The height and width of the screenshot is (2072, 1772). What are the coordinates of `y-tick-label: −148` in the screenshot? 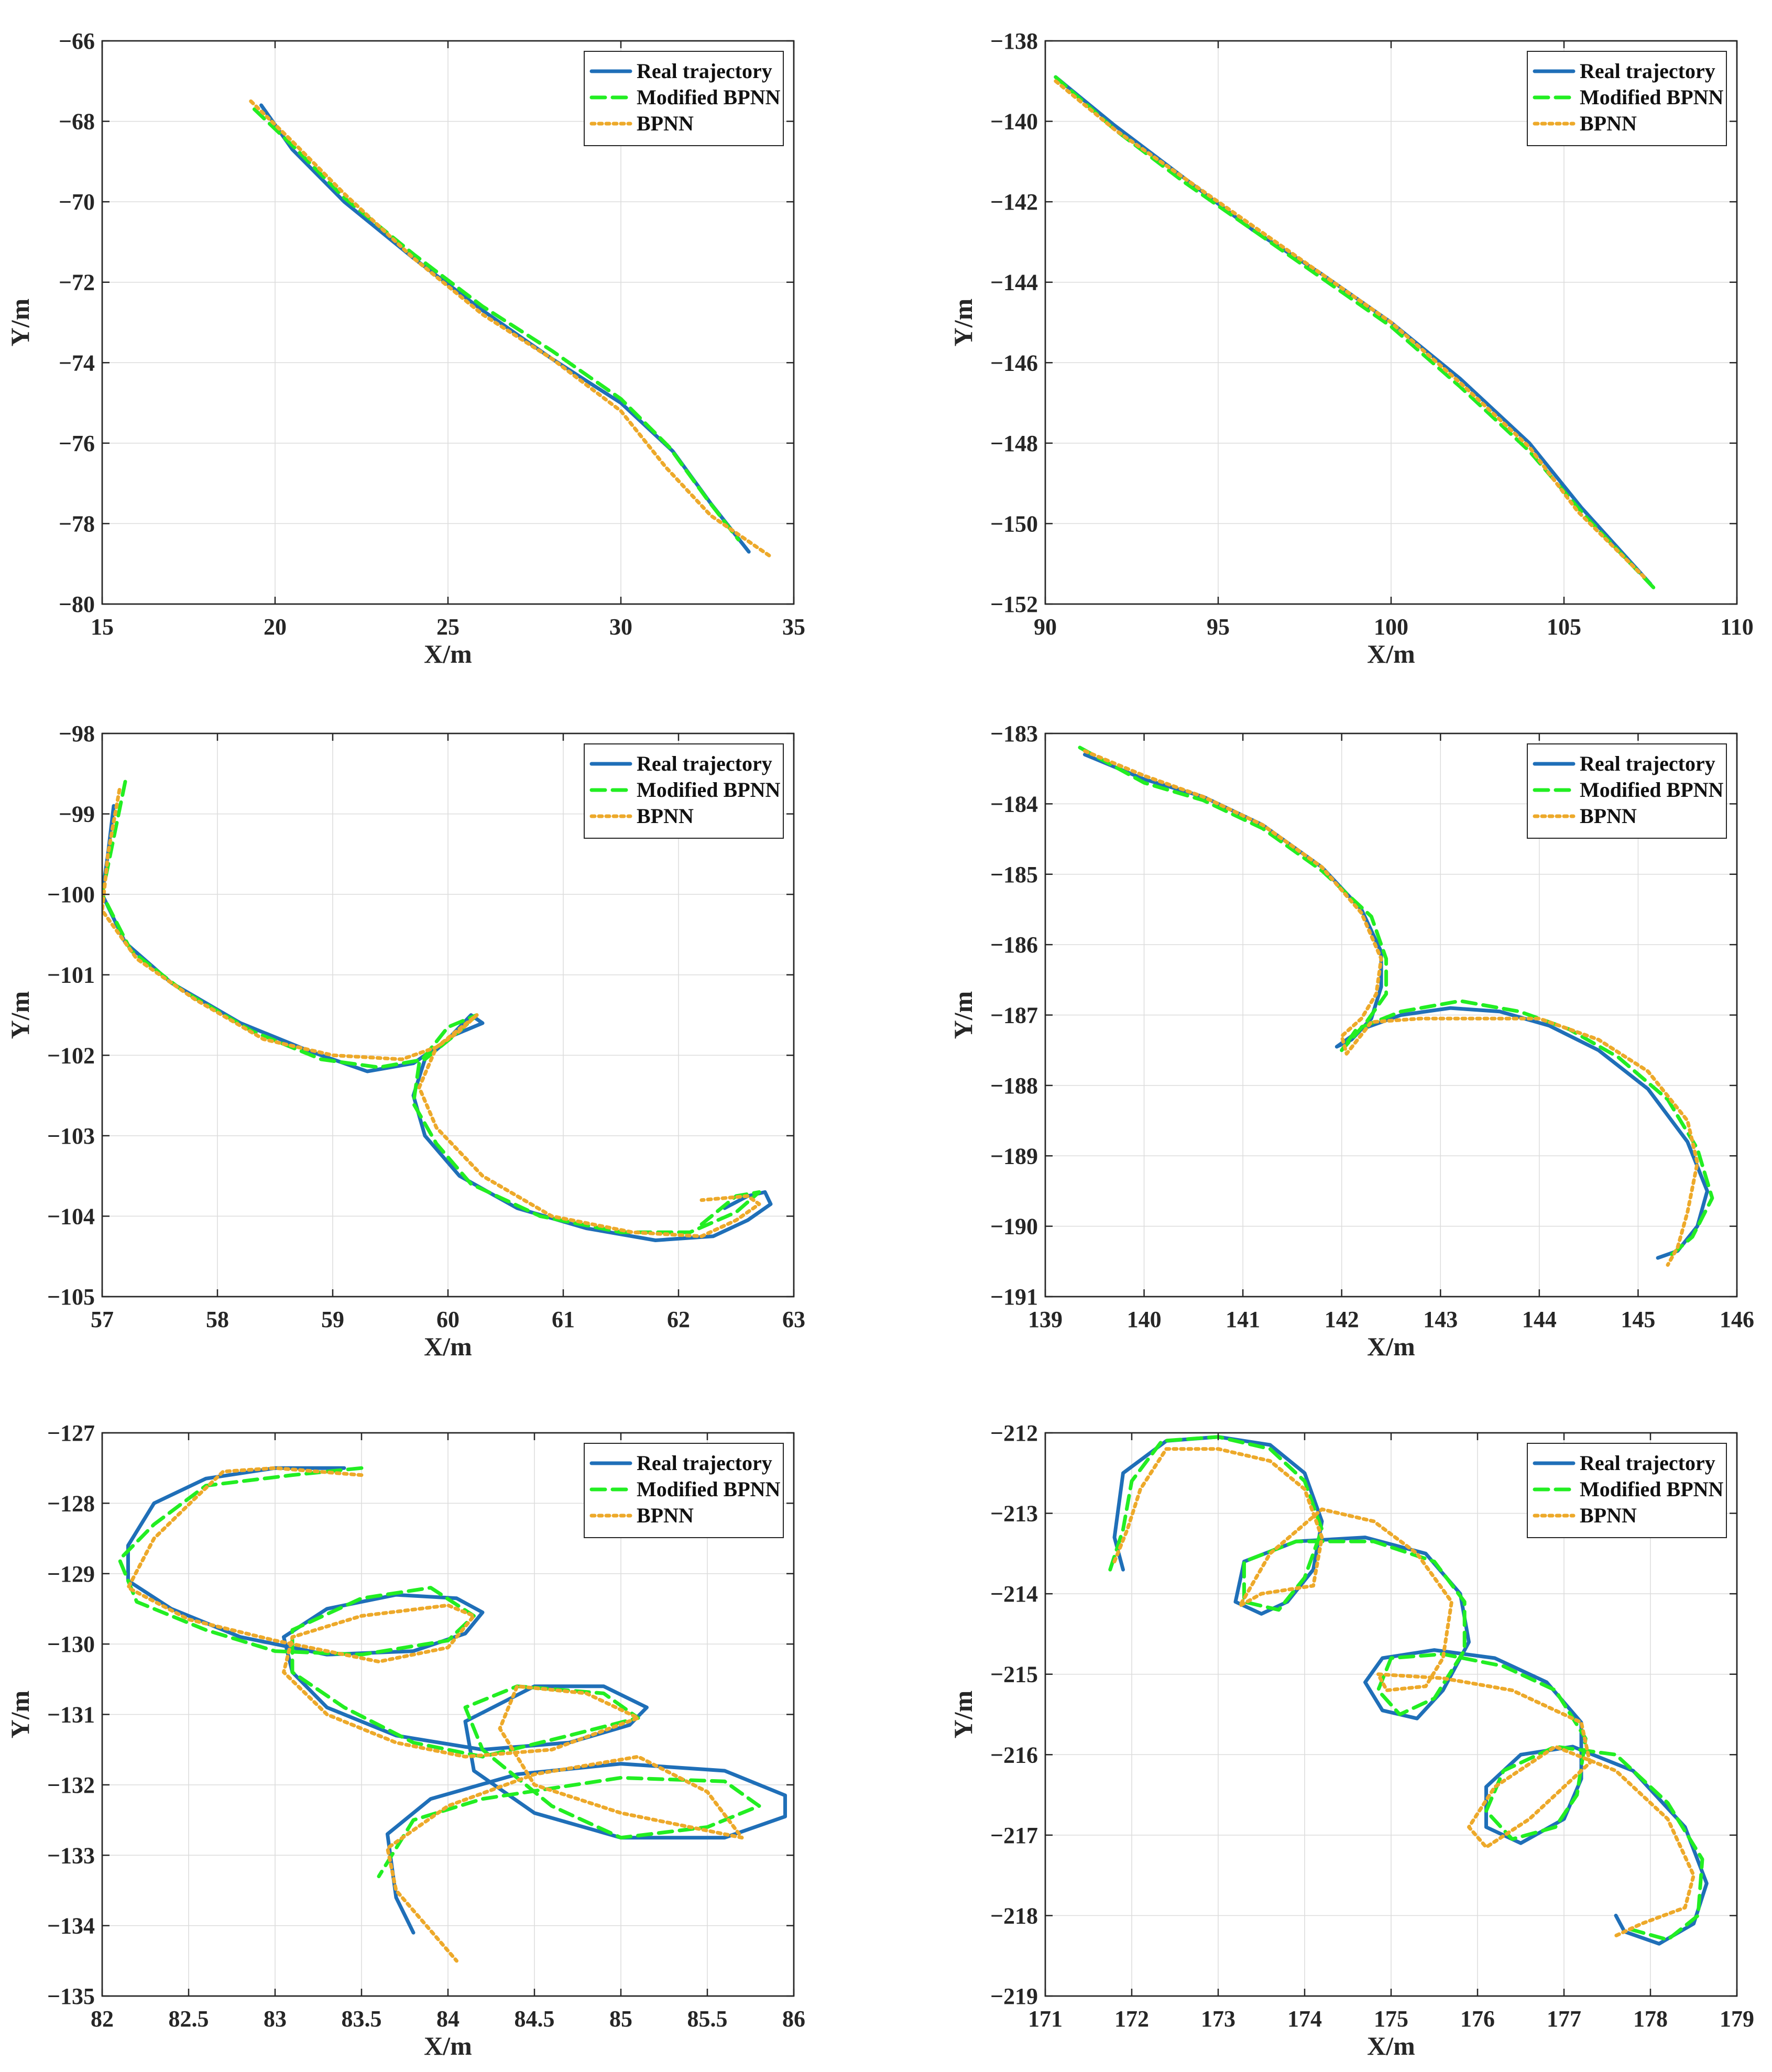 It's located at (1014, 443).